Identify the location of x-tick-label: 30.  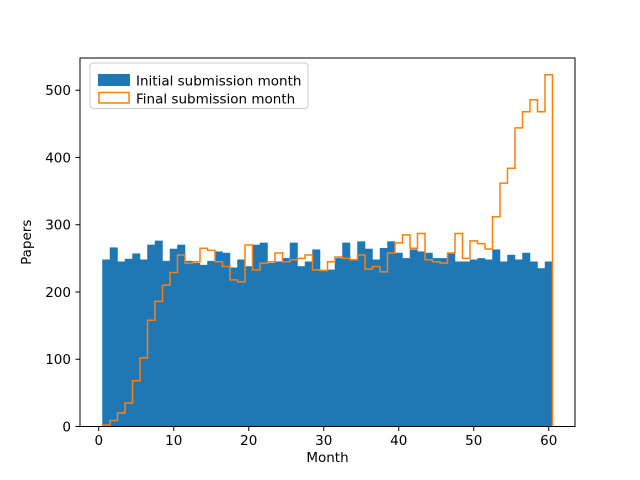
(323, 441).